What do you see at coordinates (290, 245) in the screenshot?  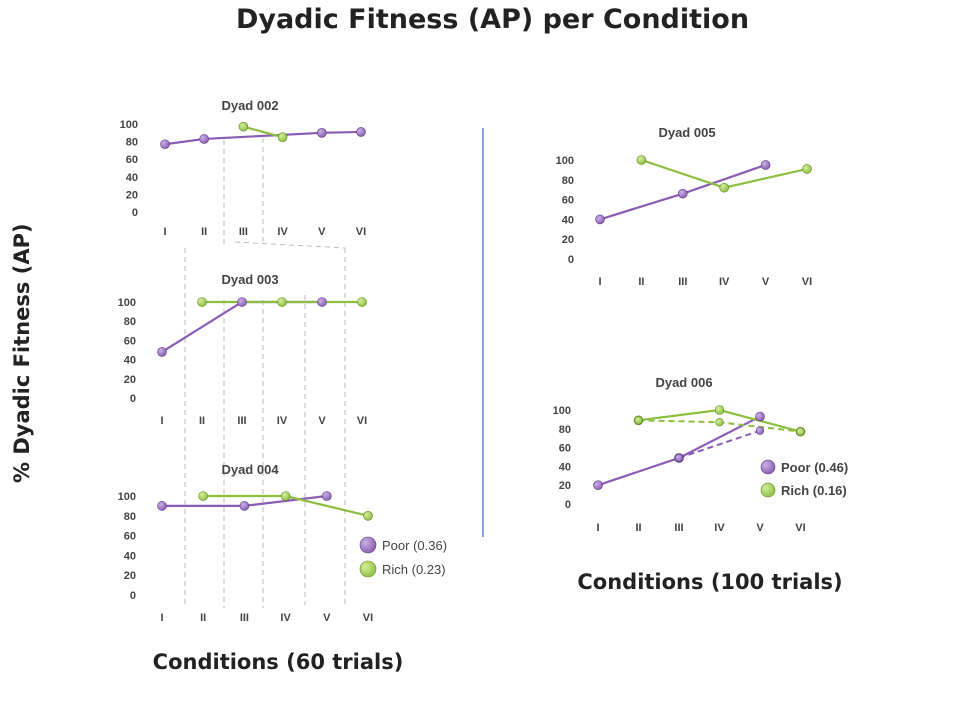 I see `guide-dashed-line` at bounding box center [290, 245].